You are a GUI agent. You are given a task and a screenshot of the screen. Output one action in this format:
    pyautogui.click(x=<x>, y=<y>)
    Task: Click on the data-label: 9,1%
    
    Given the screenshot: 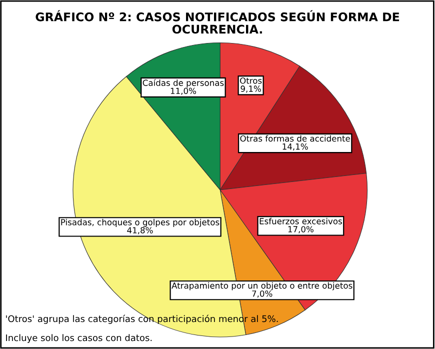 What is the action you would take?
    pyautogui.click(x=250, y=89)
    